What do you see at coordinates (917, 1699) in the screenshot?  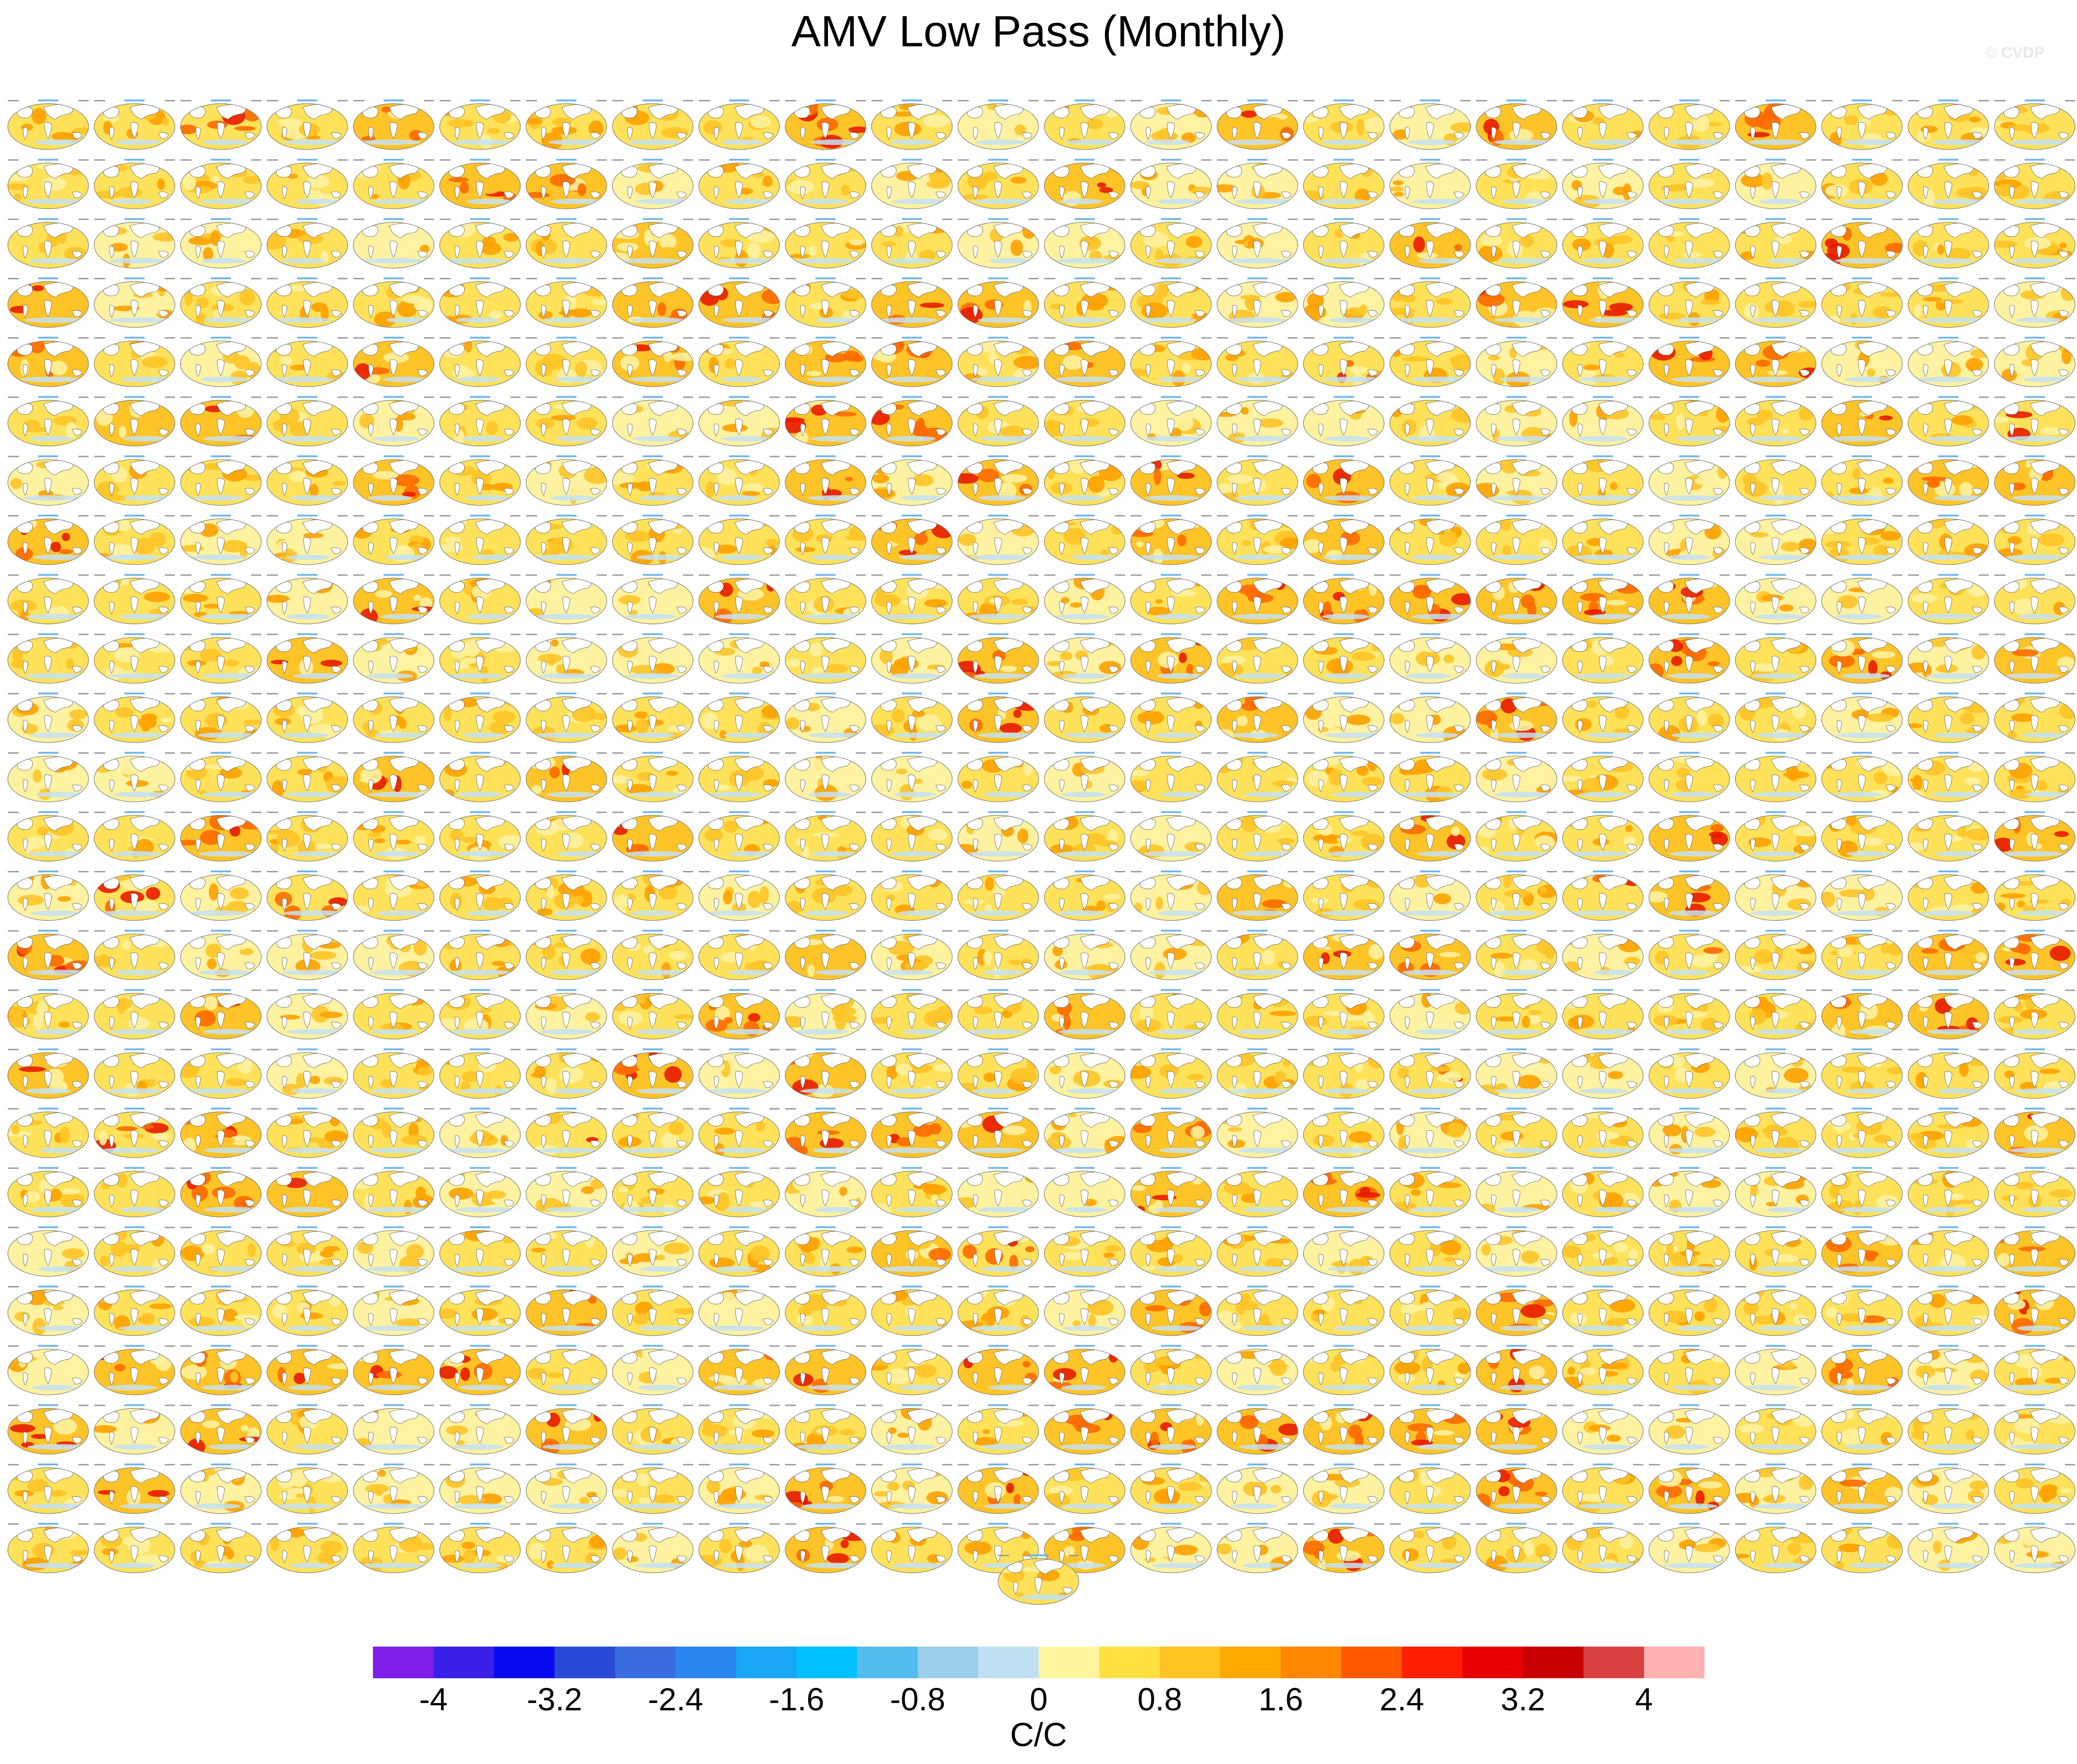 I see `colorbar-tick-label: -0.8` at bounding box center [917, 1699].